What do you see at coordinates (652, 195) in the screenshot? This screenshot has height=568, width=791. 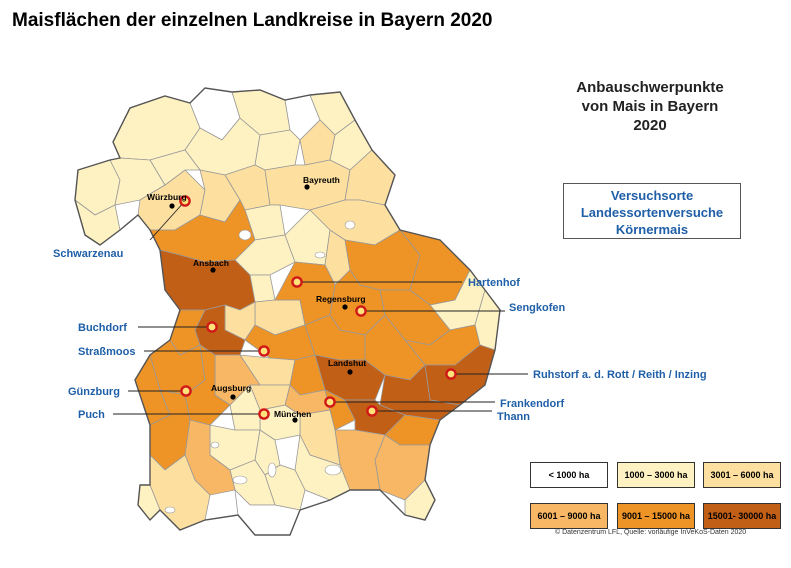 I see `infobox-line-1: Versuchsorte` at bounding box center [652, 195].